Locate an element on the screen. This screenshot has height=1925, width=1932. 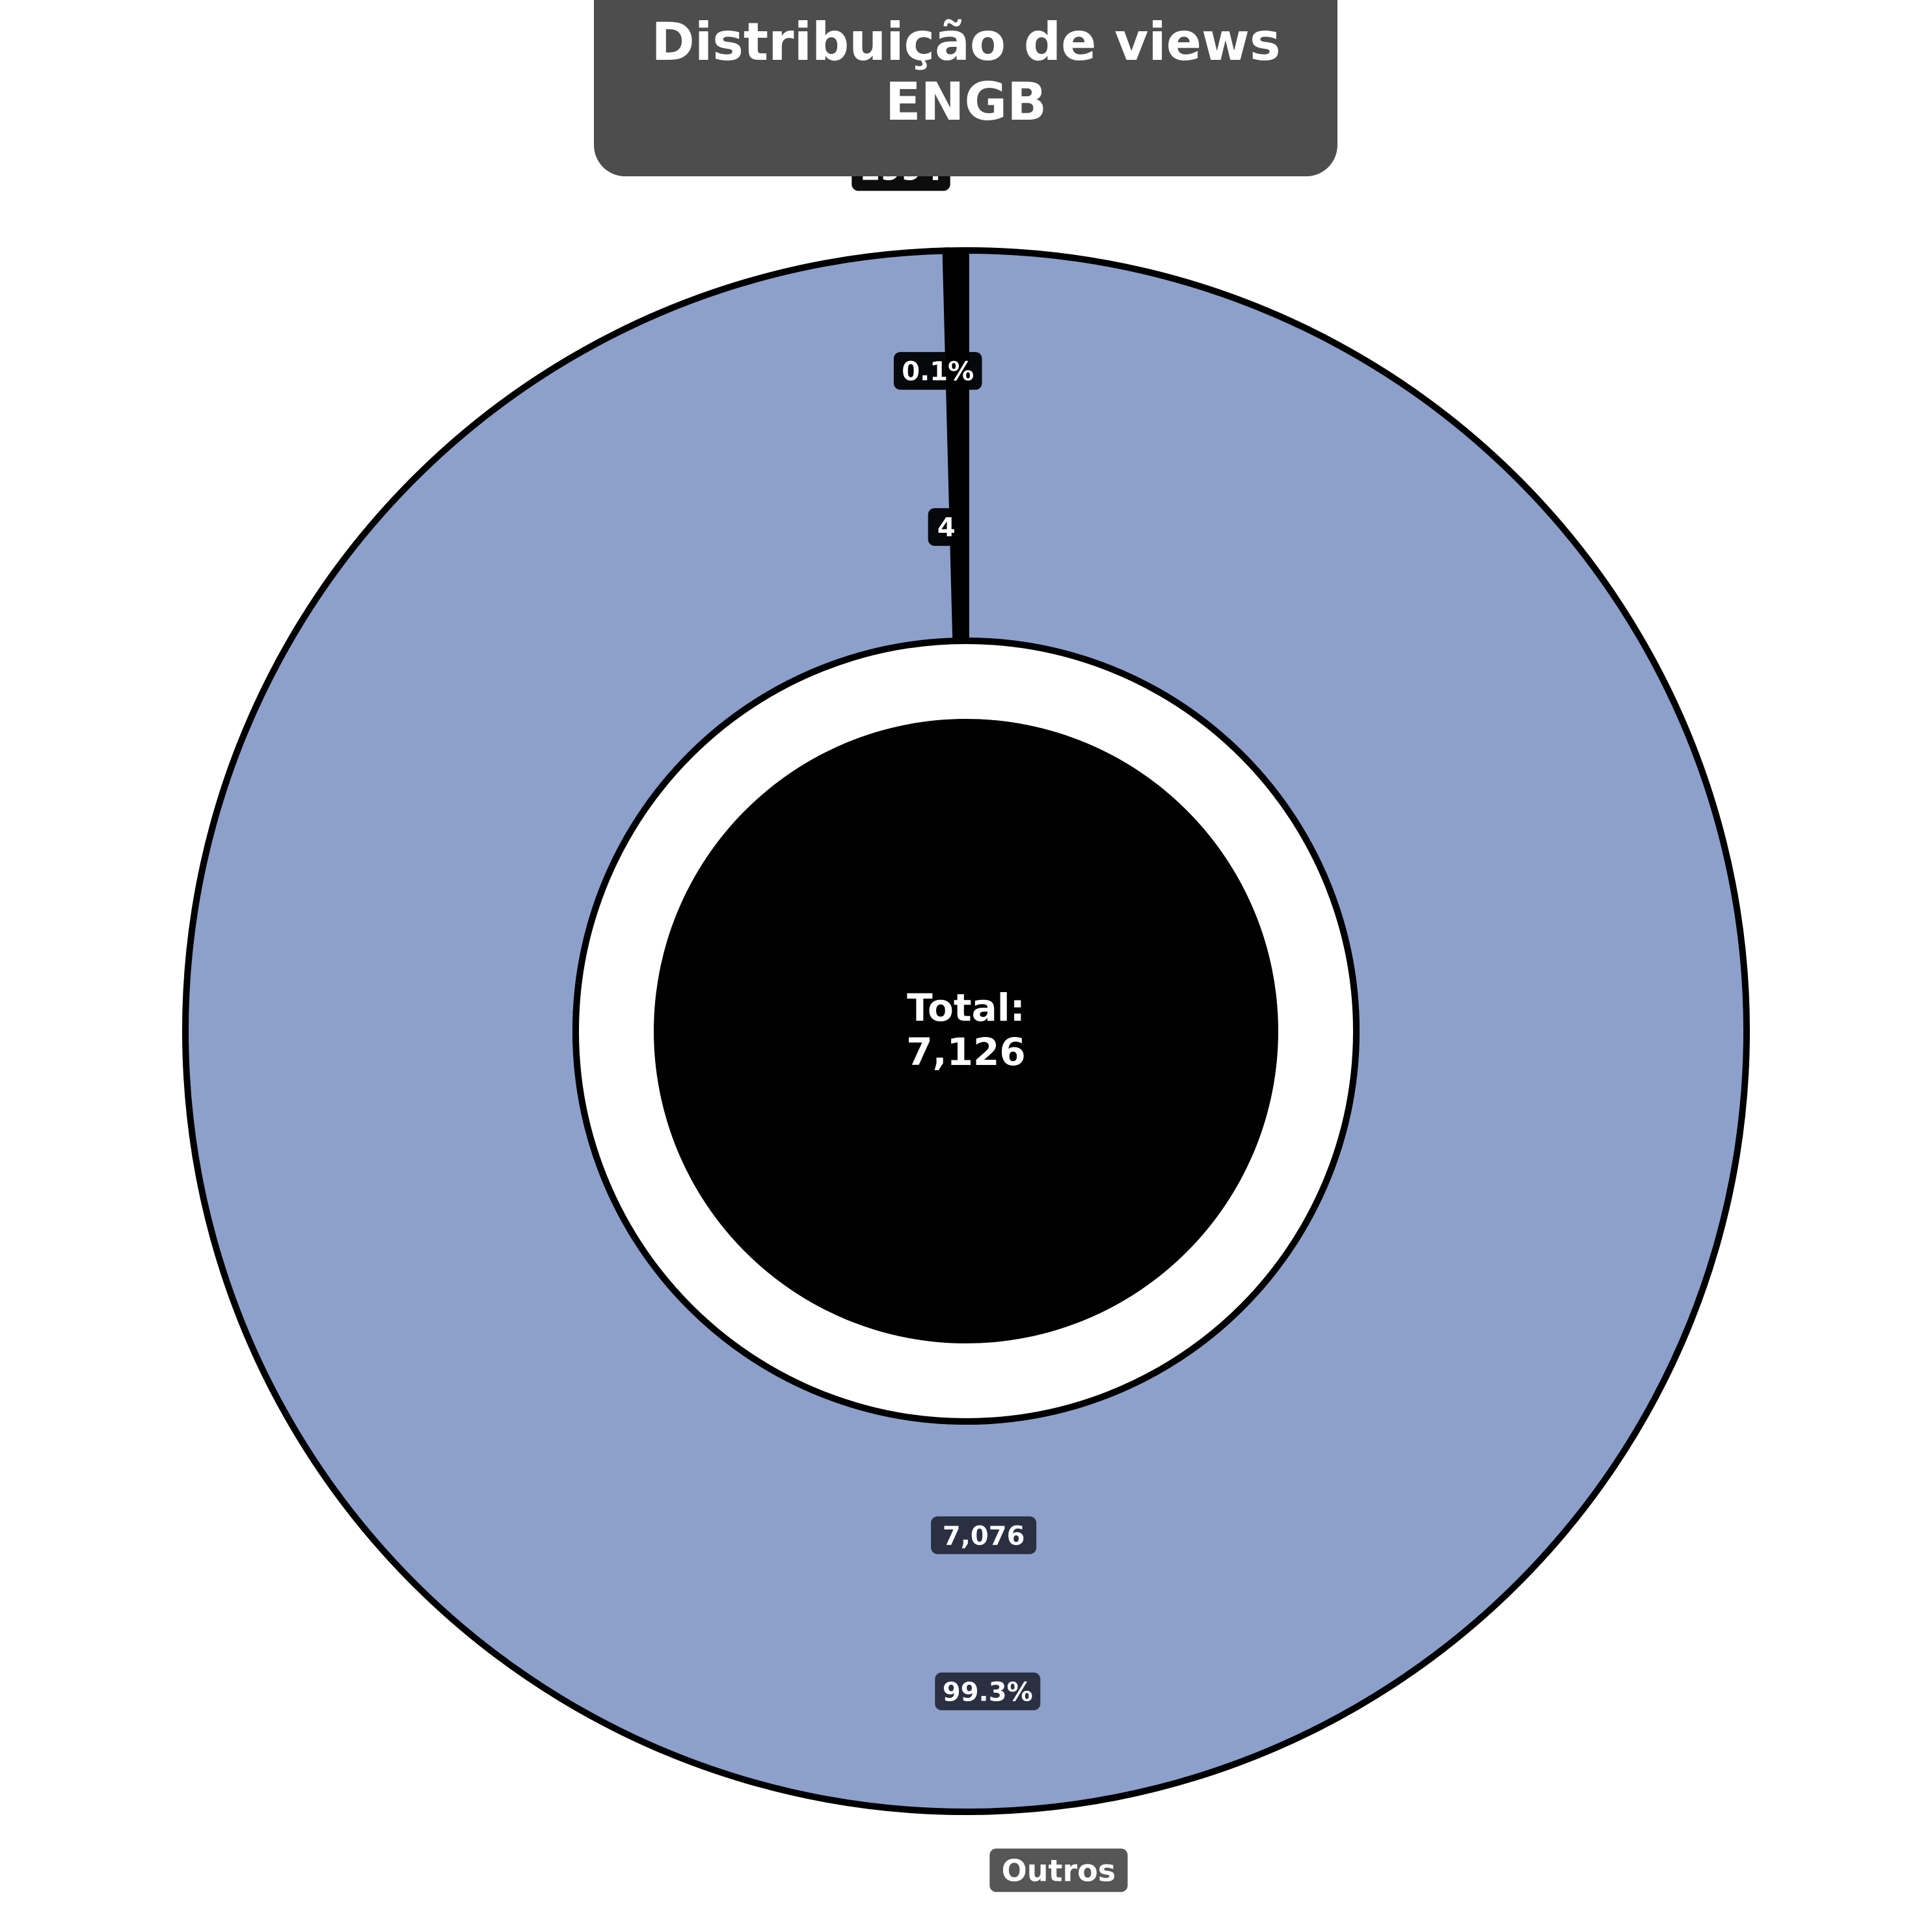
percent-label-text: 0.1% is located at coordinates (938, 371).